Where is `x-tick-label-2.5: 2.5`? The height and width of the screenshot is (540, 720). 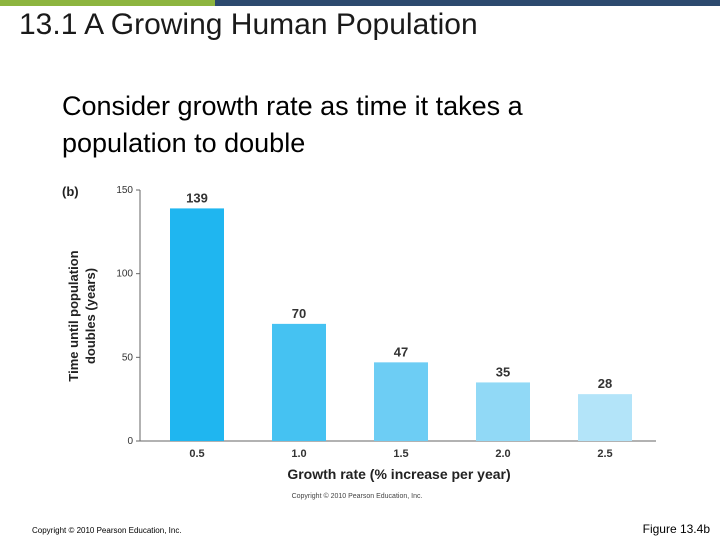 x-tick-label-2.5: 2.5 is located at coordinates (604, 454).